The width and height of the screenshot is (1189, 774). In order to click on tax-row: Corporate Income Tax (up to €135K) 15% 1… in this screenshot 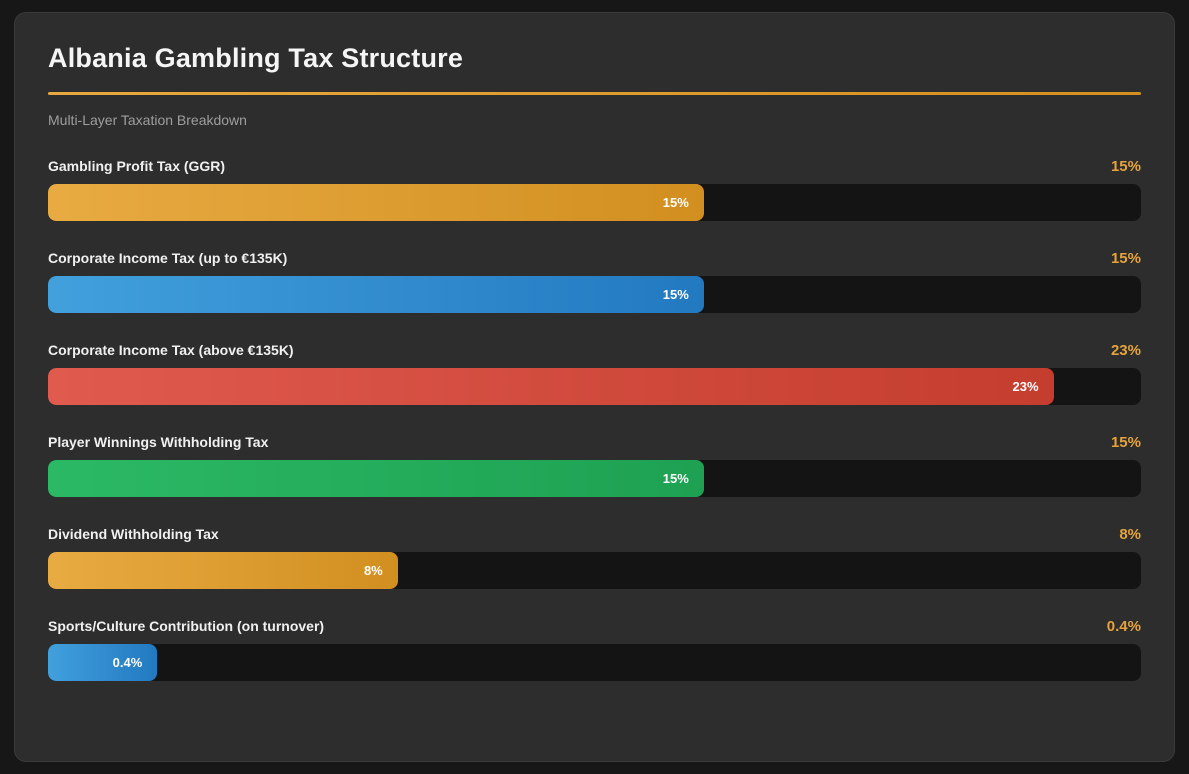, I will do `click(594, 281)`.